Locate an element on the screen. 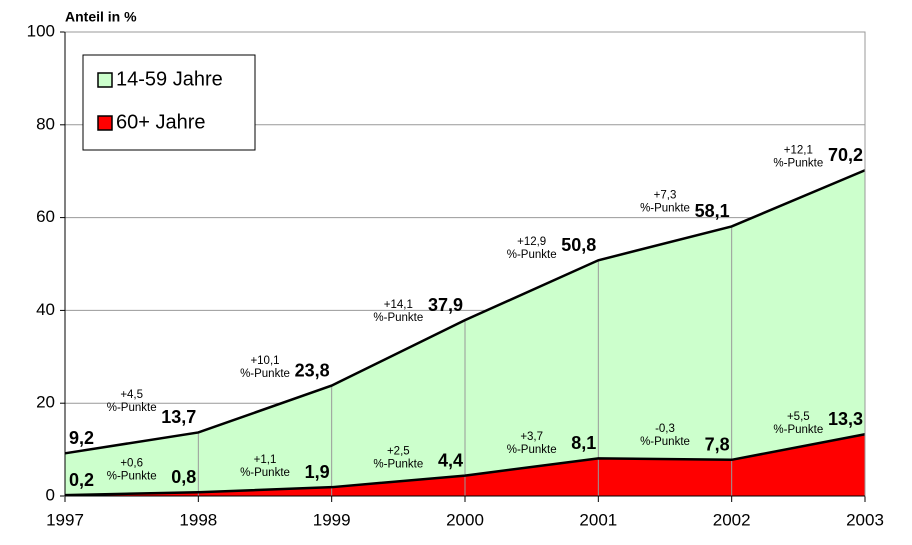 The width and height of the screenshot is (912, 545). value-label: 9,2 is located at coordinates (81, 438).